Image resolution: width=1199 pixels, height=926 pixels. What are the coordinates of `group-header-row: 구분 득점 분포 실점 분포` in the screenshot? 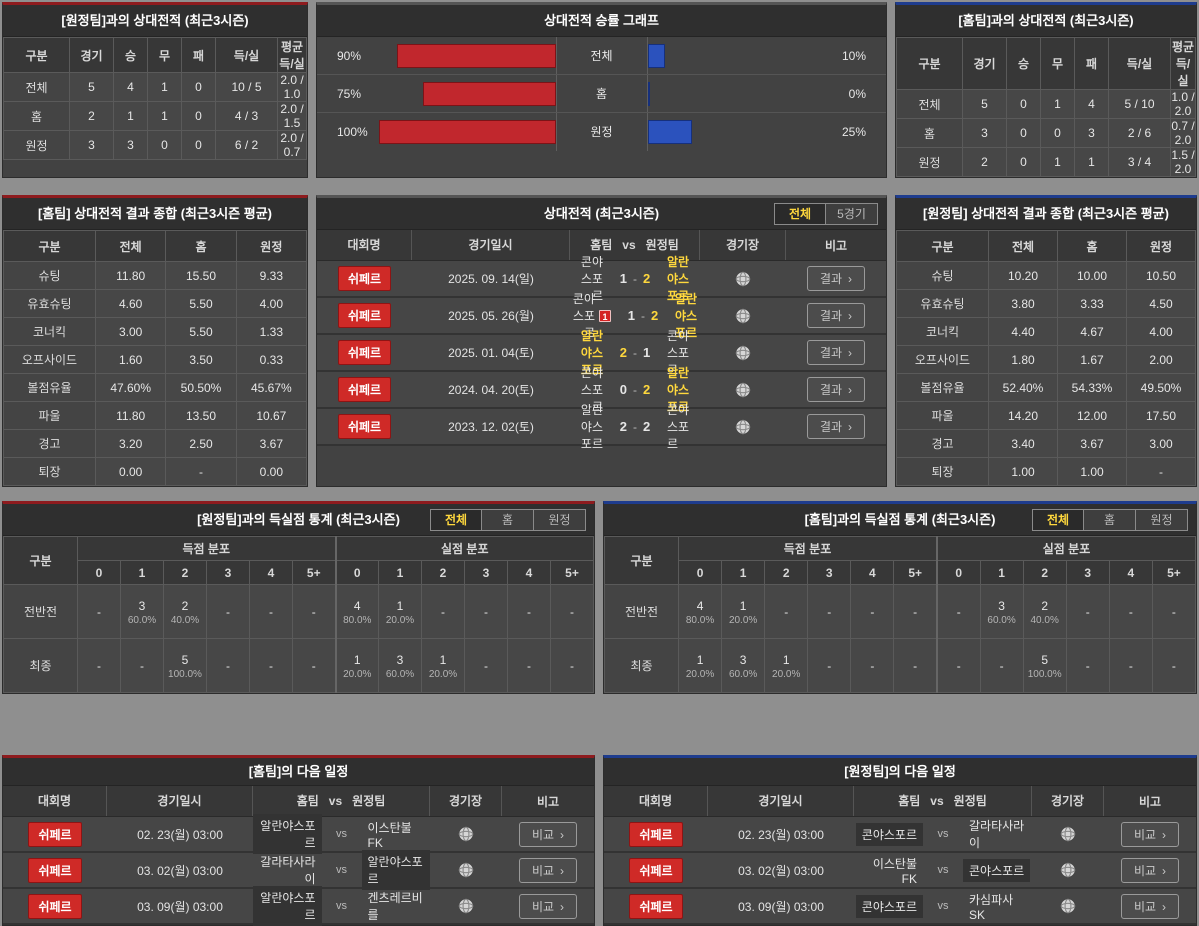 It's located at (298, 560).